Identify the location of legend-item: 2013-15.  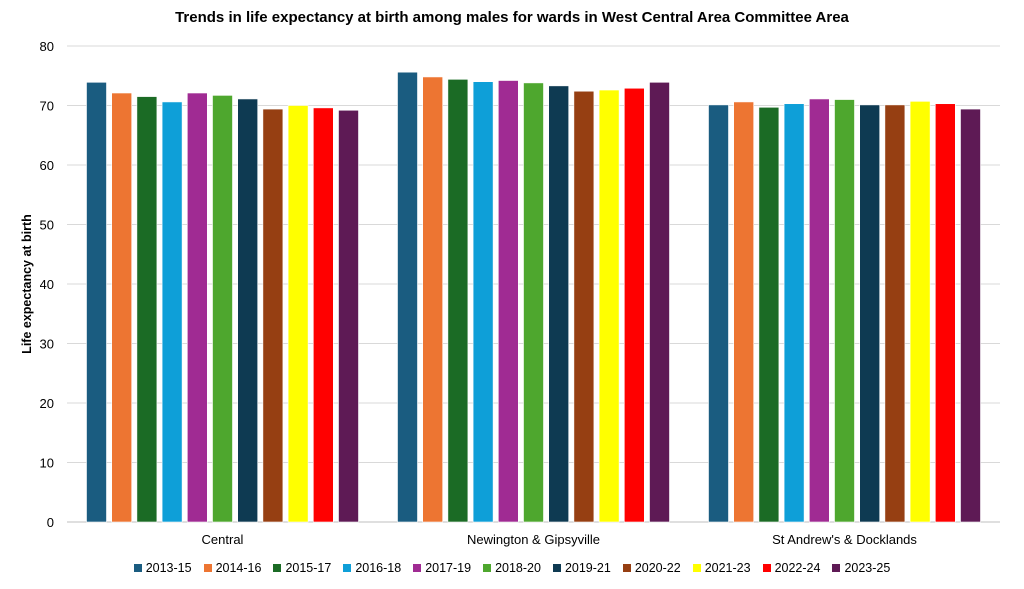
(162, 568).